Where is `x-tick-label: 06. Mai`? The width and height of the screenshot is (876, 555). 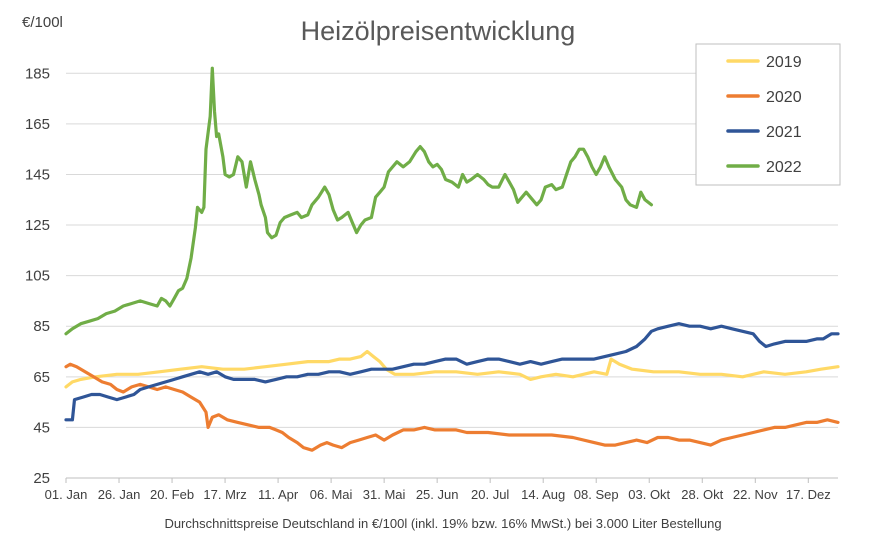 x-tick-label: 06. Mai is located at coordinates (331, 494).